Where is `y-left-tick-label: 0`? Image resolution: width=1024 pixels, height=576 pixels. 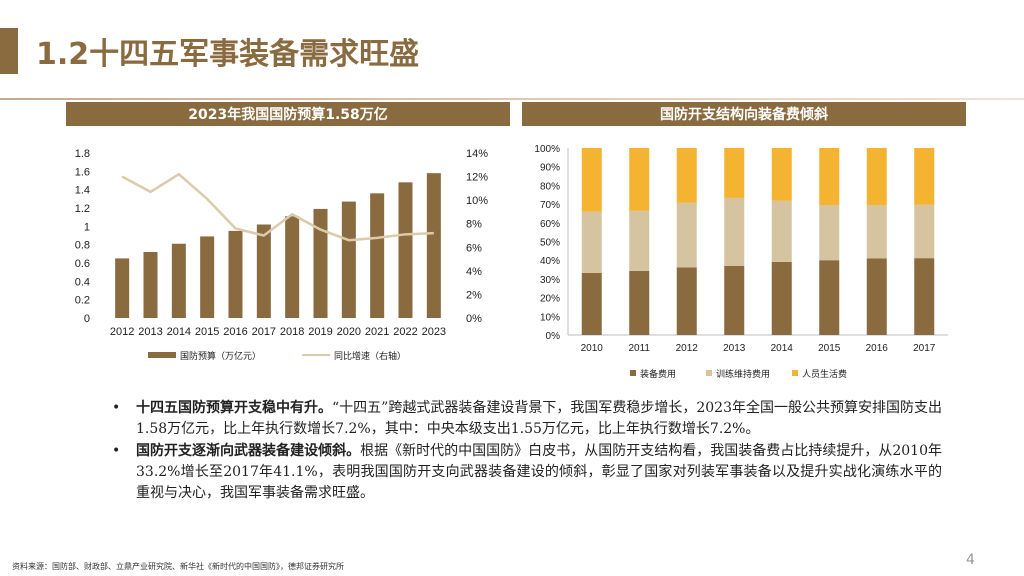 y-left-tick-label: 0 is located at coordinates (87, 319).